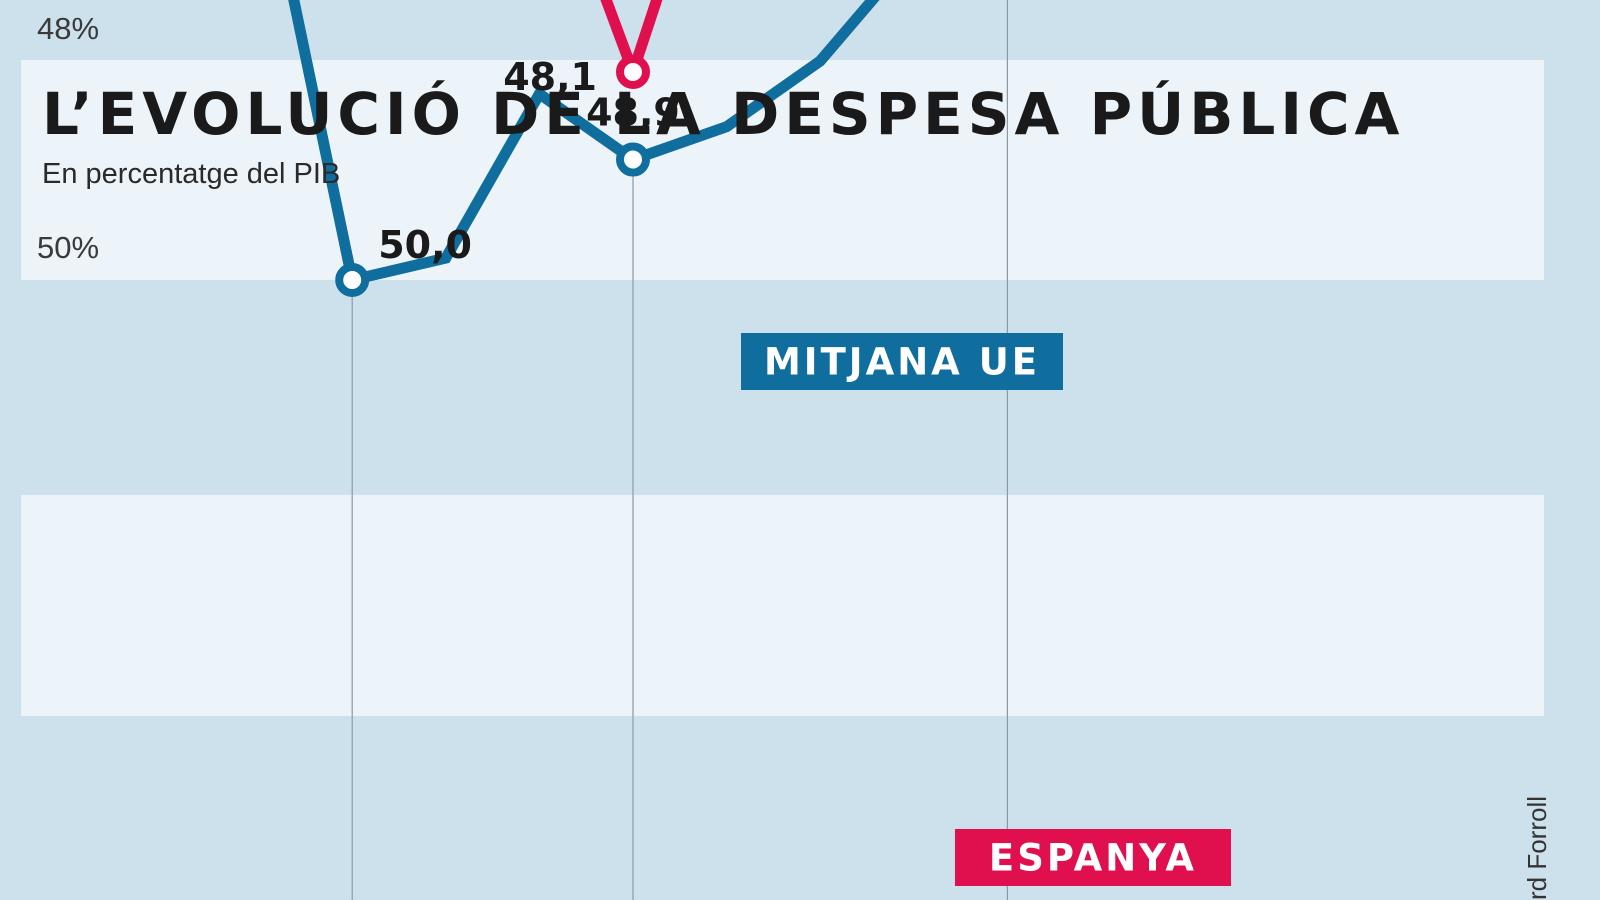 Image resolution: width=1600 pixels, height=900 pixels. What do you see at coordinates (723, 114) in the screenshot?
I see `chart-title: L’EVOLUCIÓ DE LA DESPESA PÚBLICA` at bounding box center [723, 114].